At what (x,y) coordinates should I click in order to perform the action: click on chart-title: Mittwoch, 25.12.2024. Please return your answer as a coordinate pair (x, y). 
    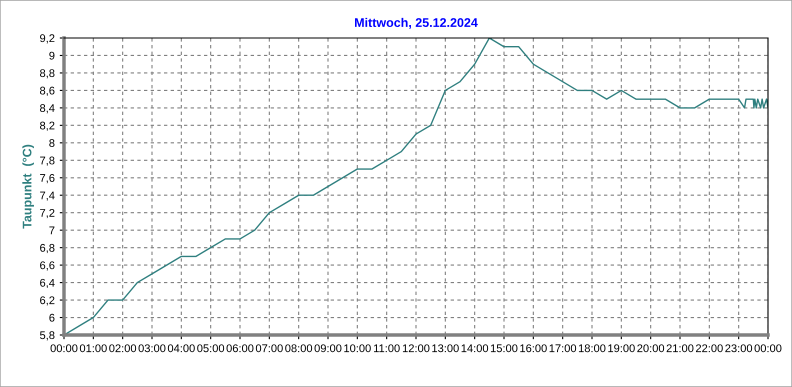
    Looking at the image, I should click on (416, 23).